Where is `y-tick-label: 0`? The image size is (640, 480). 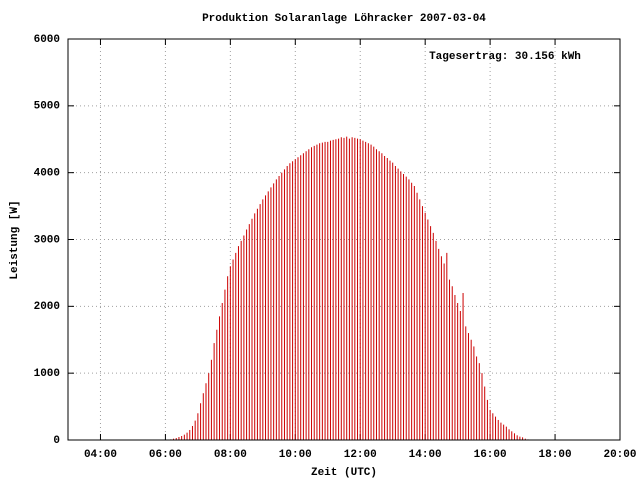
y-tick-label: 0 is located at coordinates (56, 441).